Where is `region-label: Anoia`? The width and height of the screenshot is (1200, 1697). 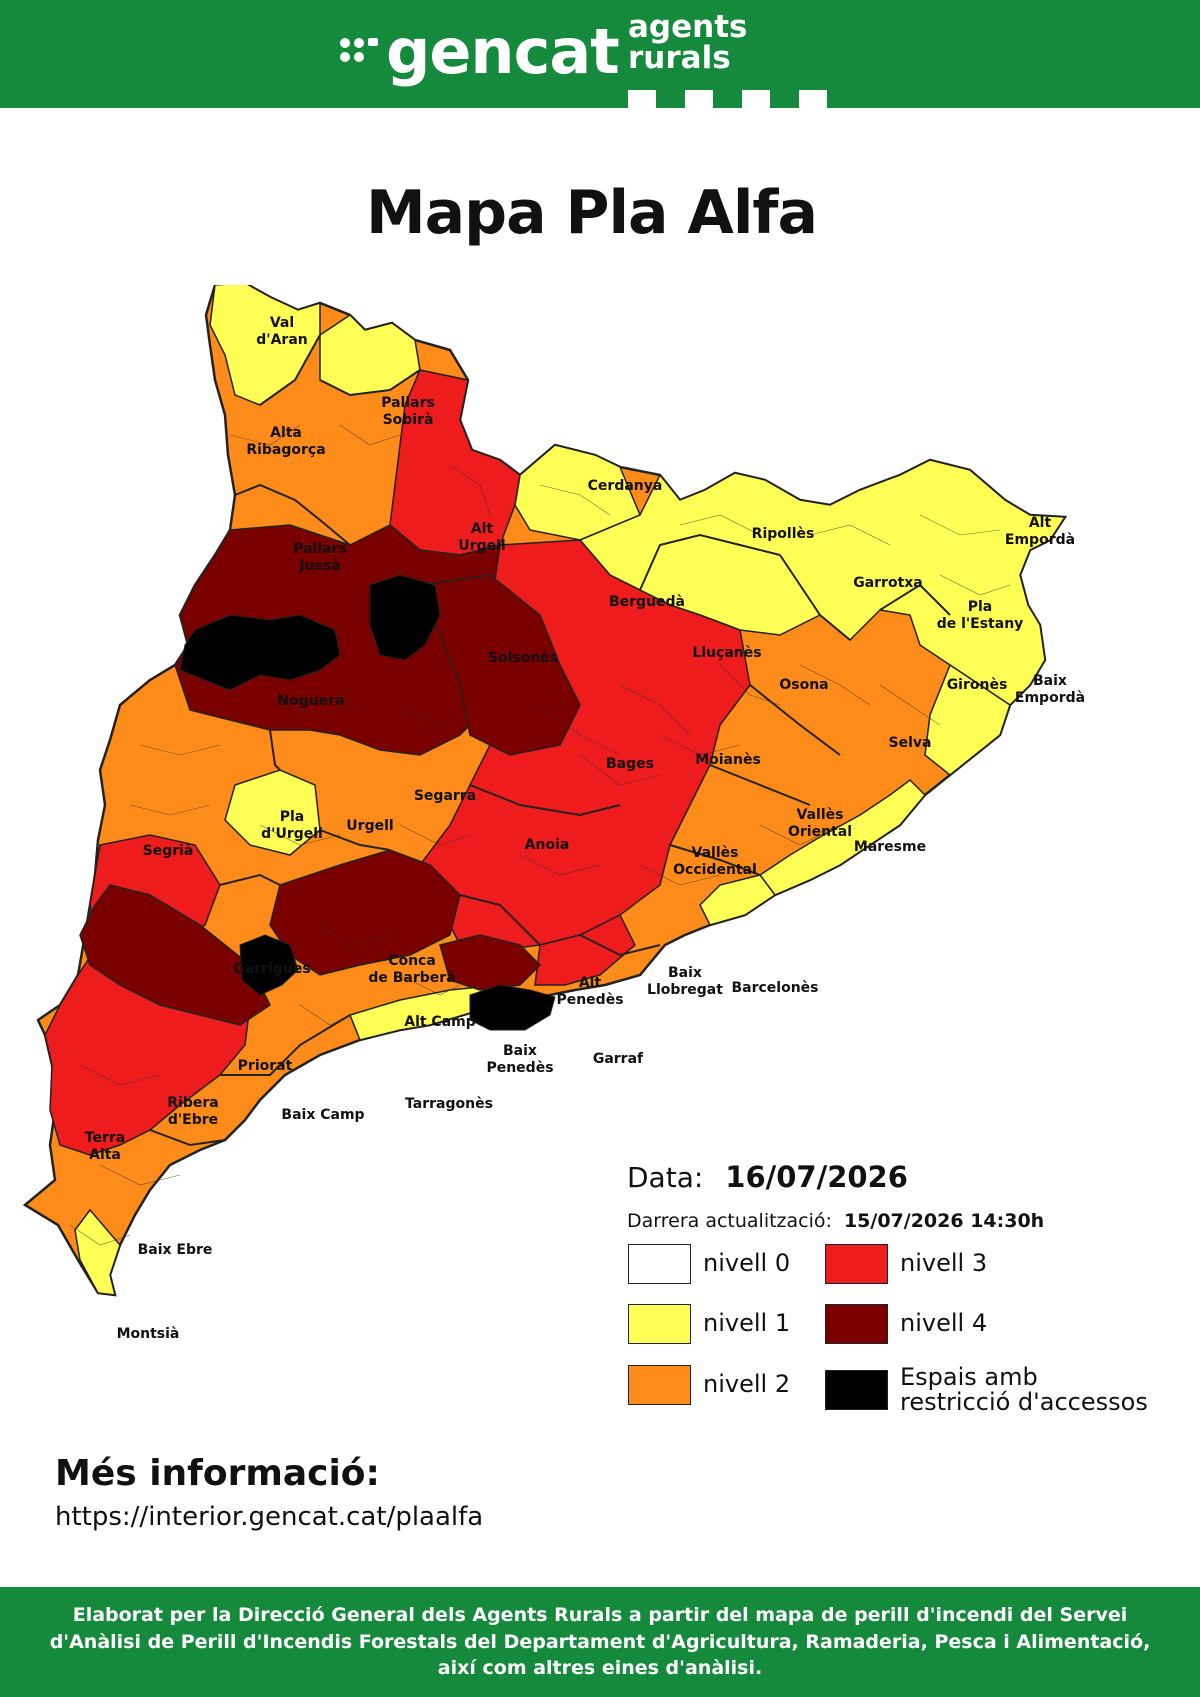 region-label: Anoia is located at coordinates (547, 845).